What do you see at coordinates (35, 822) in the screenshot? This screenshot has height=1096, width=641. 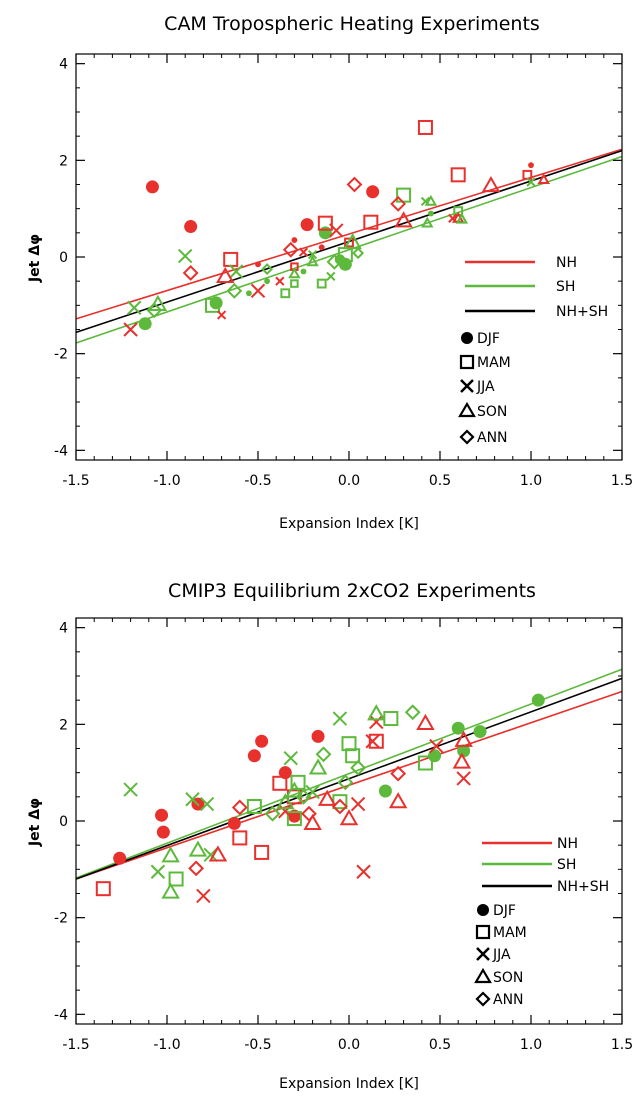 I see `y-axis-label: Jet Δφ` at bounding box center [35, 822].